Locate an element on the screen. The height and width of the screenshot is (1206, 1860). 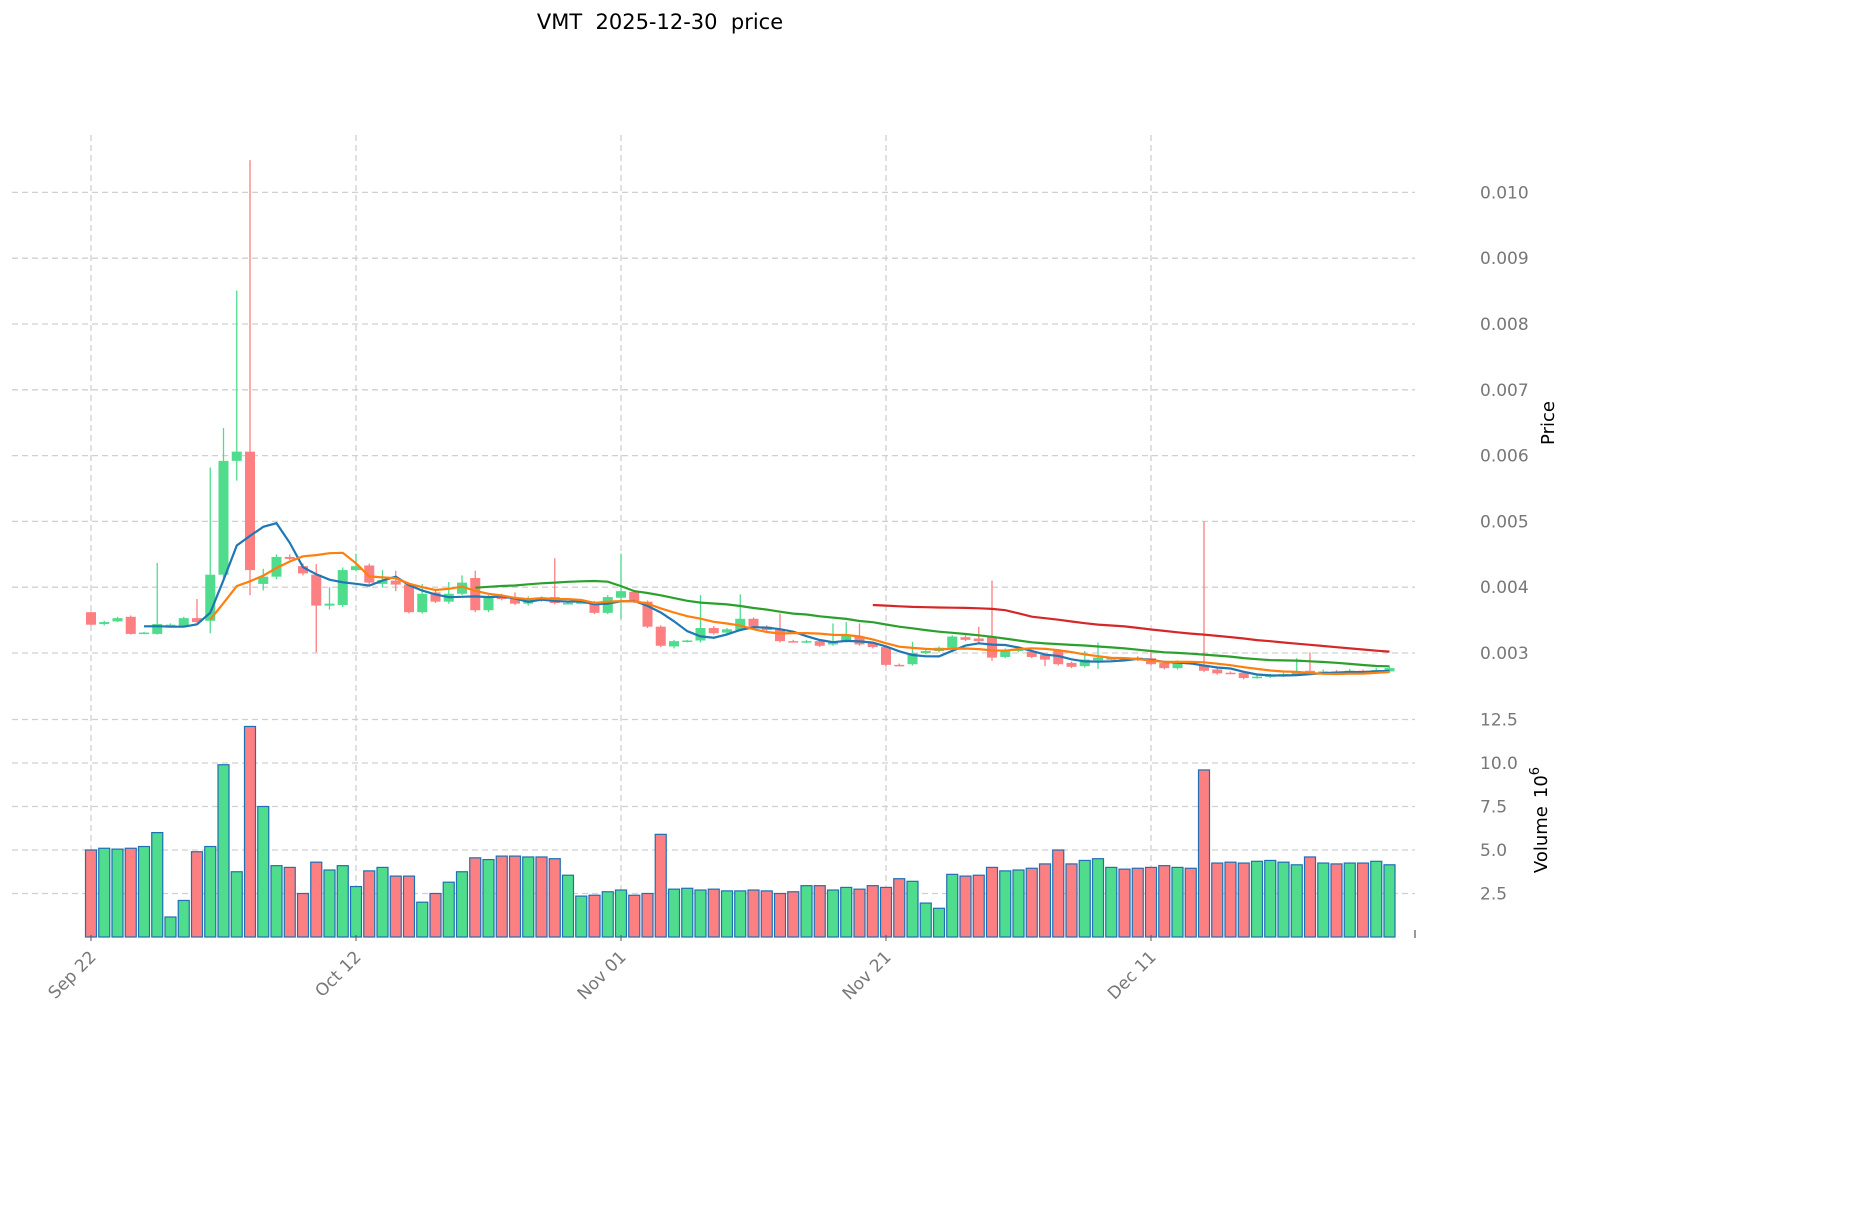
price-tick-label: 0.005 is located at coordinates (1504, 522).